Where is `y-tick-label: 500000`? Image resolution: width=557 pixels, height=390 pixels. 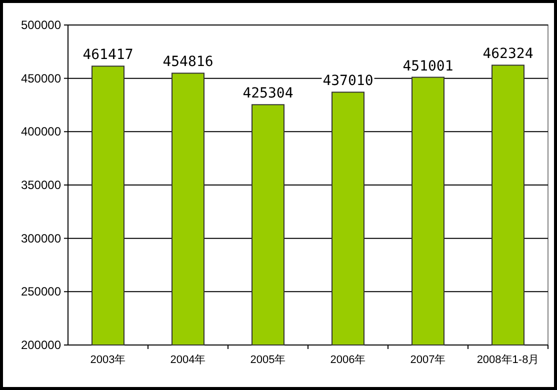 y-tick-label: 500000 is located at coordinates (41, 25).